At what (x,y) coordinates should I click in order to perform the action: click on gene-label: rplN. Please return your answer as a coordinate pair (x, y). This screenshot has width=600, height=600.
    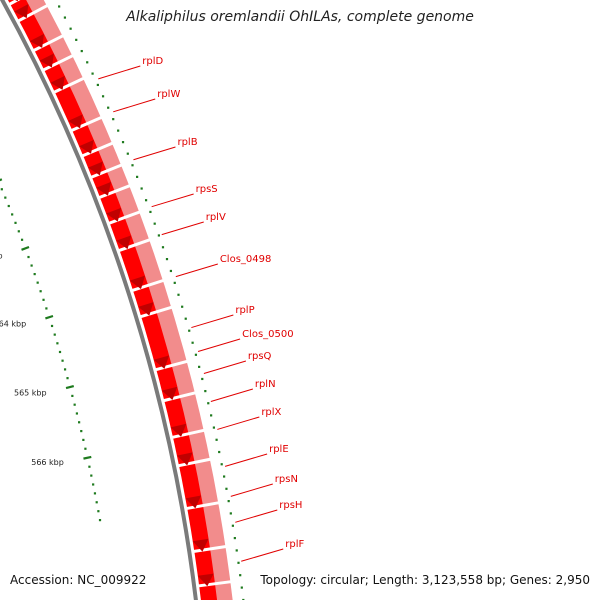
    Looking at the image, I should click on (265, 384).